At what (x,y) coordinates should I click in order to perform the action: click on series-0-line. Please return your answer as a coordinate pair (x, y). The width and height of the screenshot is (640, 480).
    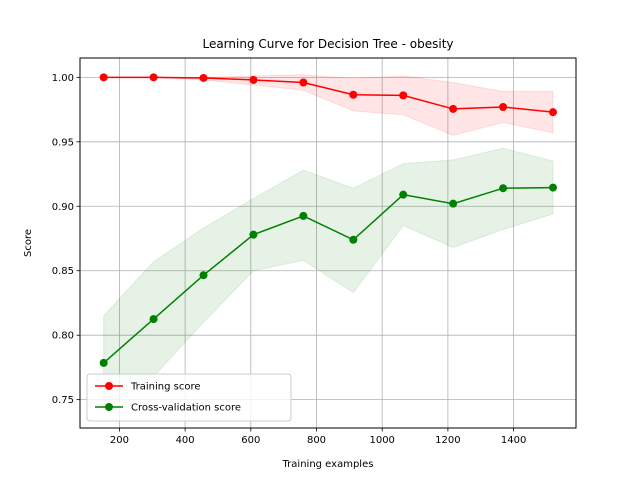
    Looking at the image, I should click on (328, 94).